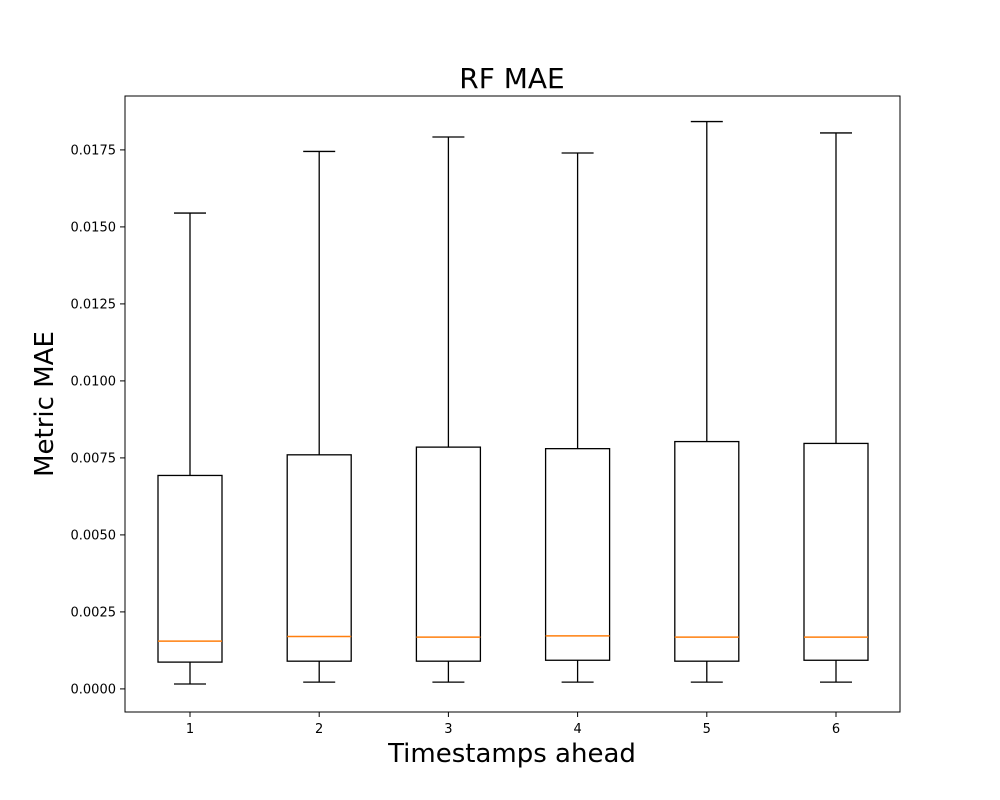 This screenshot has width=1000, height=800. Describe the element at coordinates (94, 458) in the screenshot. I see `y-tick-label: 0.0075` at that location.